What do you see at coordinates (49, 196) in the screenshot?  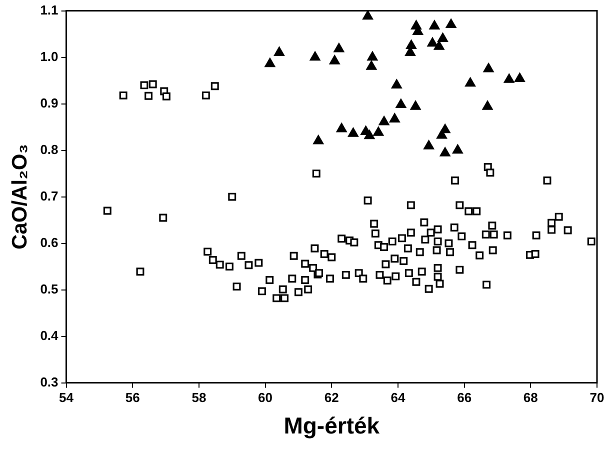 I see `y-tick-label: 0.7` at bounding box center [49, 196].